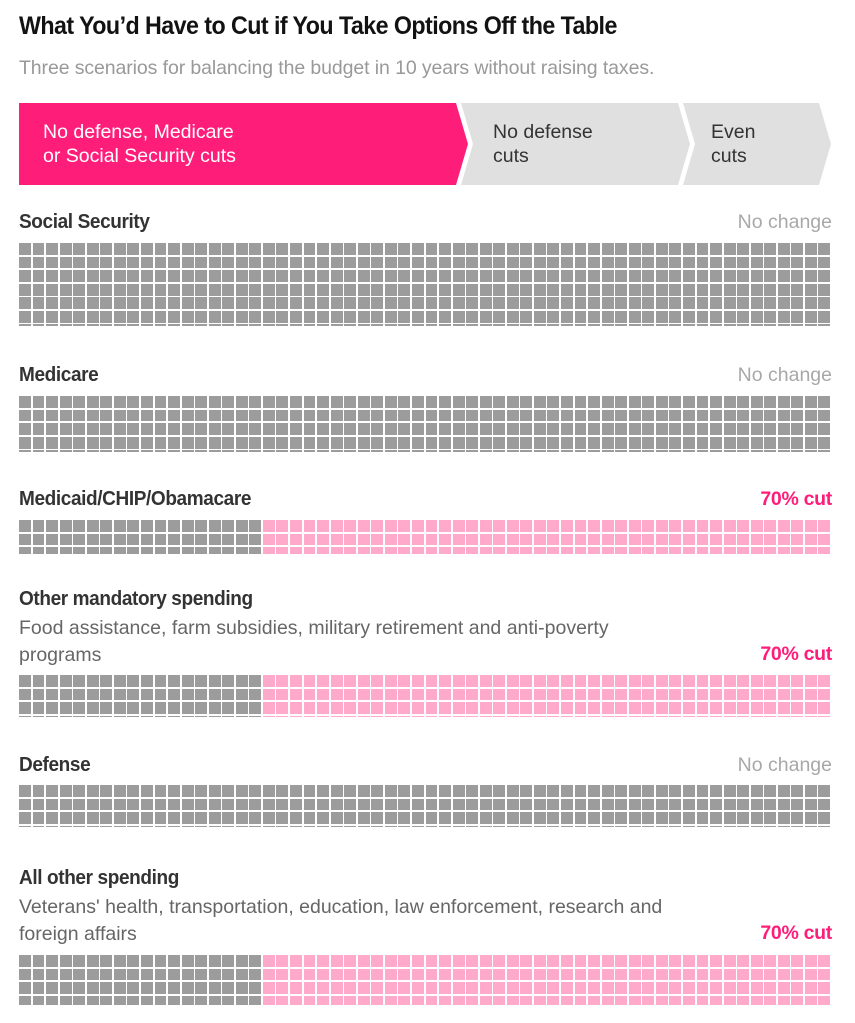 The image size is (855, 1023). I want to click on tab-shape-no-defense, so click(575, 144).